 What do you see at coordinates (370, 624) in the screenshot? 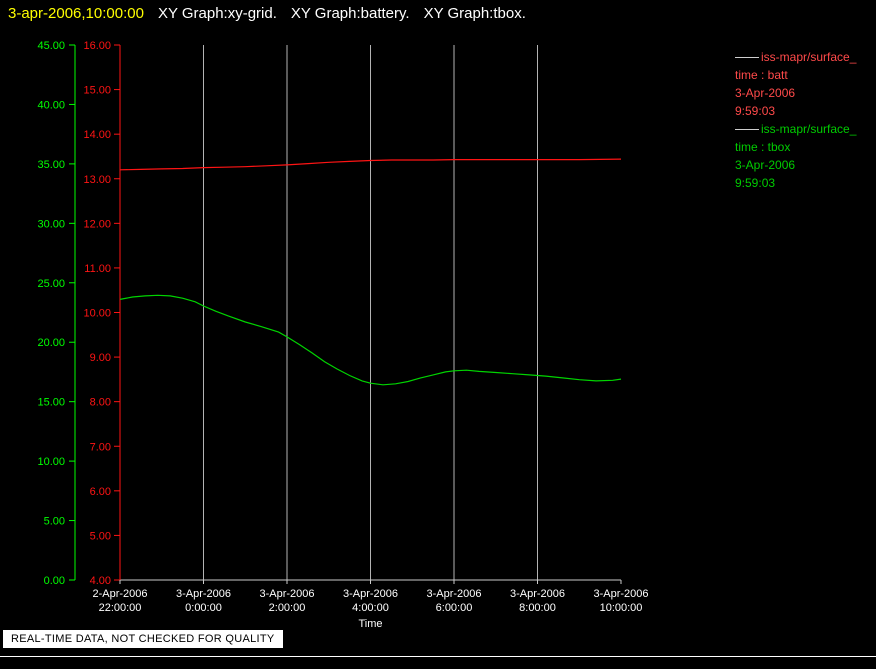
I see `x-axis-title: Time` at bounding box center [370, 624].